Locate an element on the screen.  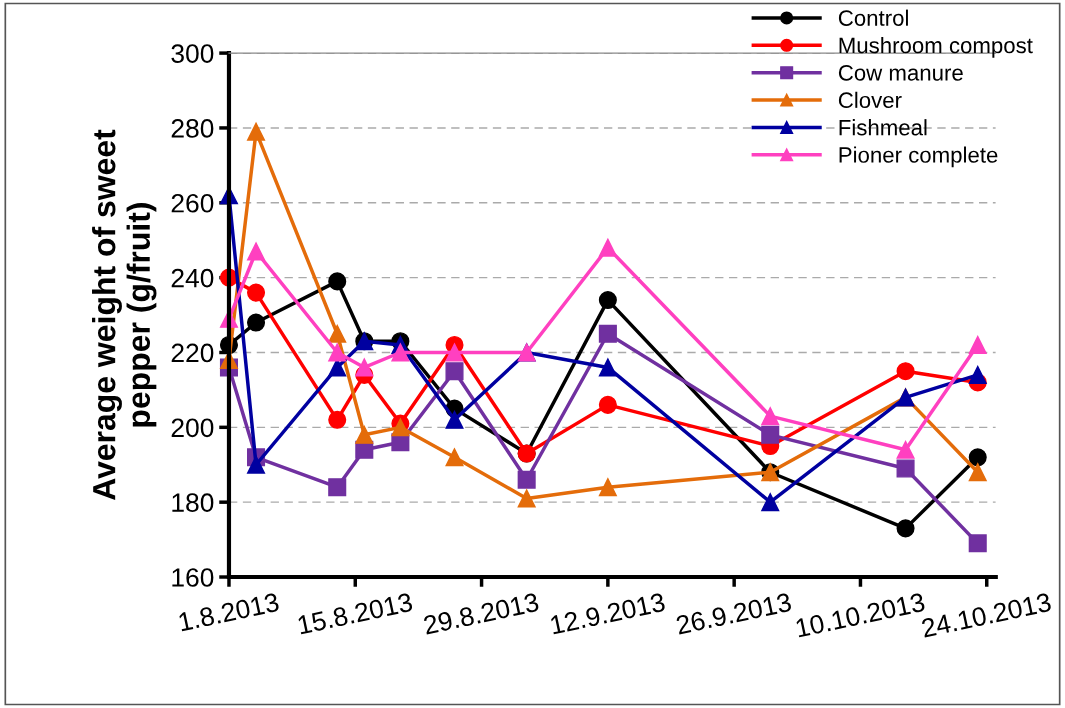
legend-label: Cow manure is located at coordinates (900, 72).